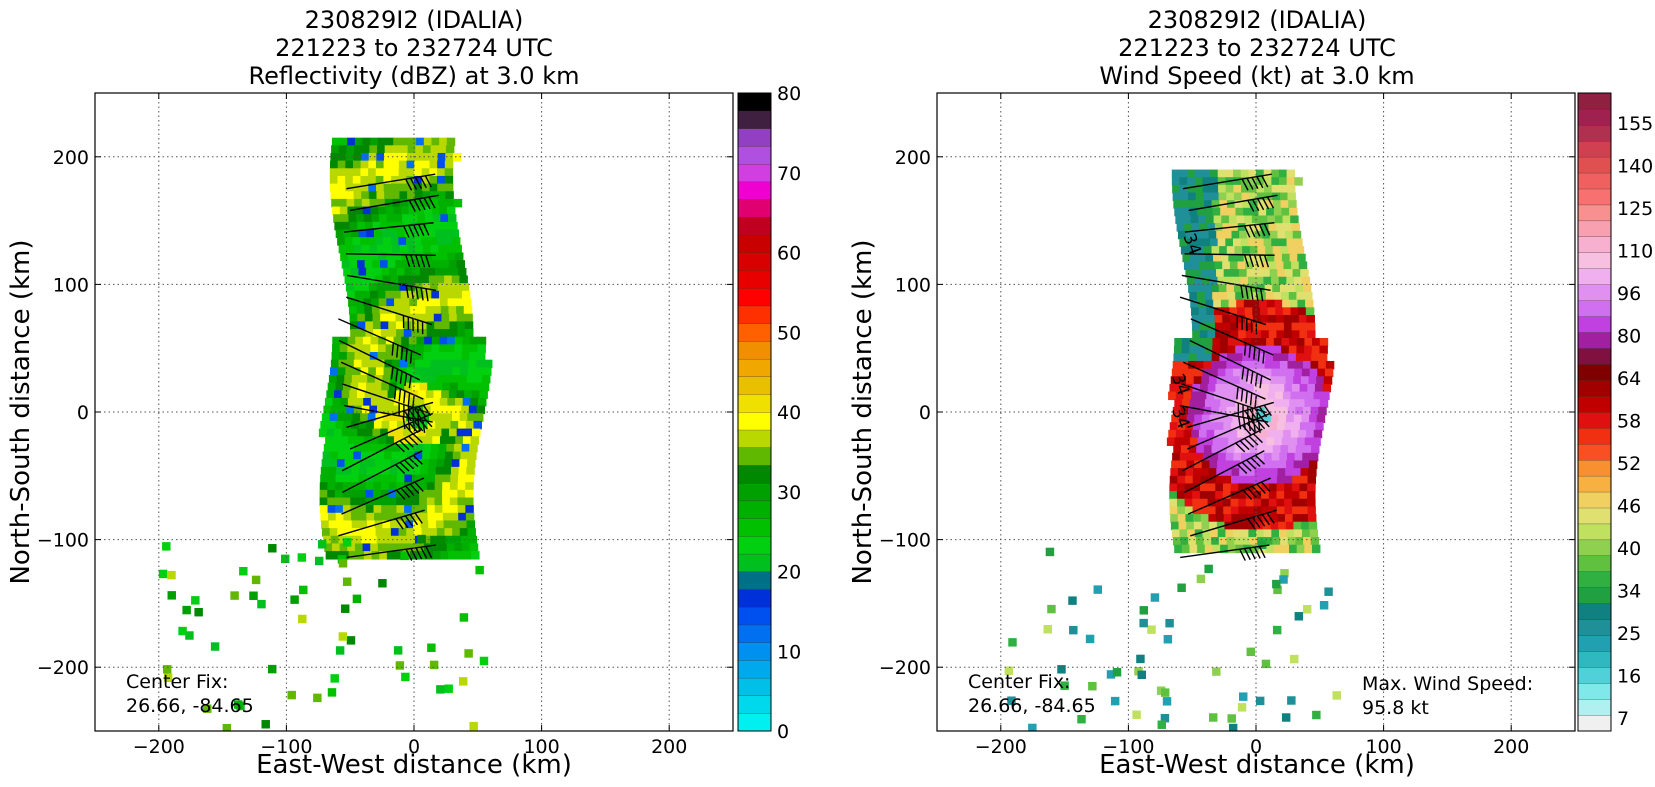 This screenshot has height=787, width=1655. Describe the element at coordinates (783, 732) in the screenshot. I see `colorbar-tick-label: 0` at that location.